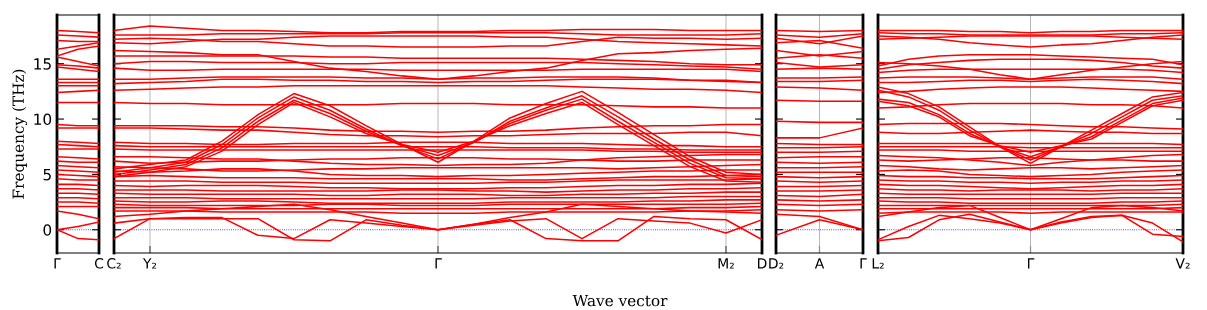  What do you see at coordinates (776, 263) in the screenshot?
I see `x-tick-label: D₂` at bounding box center [776, 263].